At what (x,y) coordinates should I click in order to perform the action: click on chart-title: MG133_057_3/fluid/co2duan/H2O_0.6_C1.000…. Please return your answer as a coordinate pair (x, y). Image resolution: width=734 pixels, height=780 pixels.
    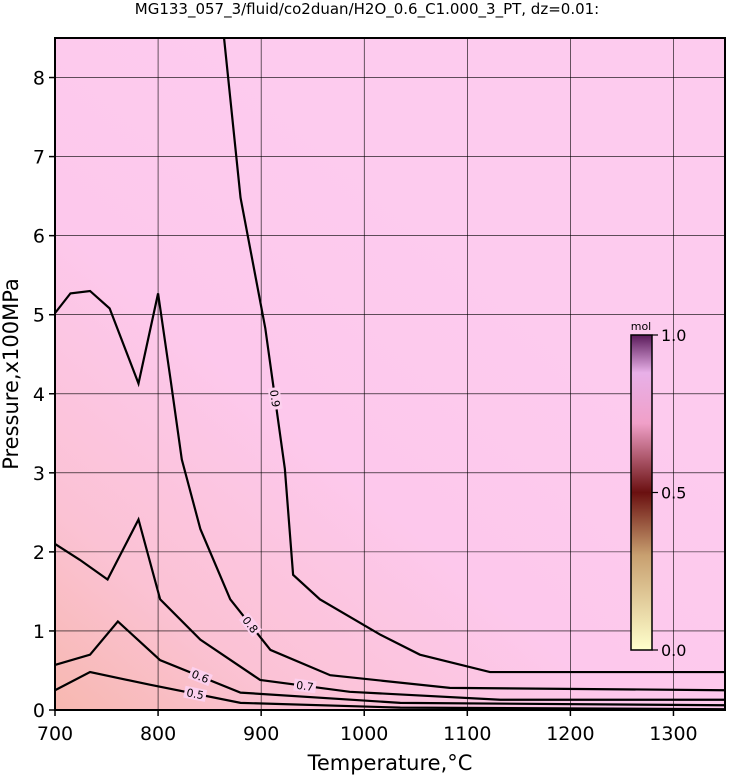
    Looking at the image, I should click on (367, 9).